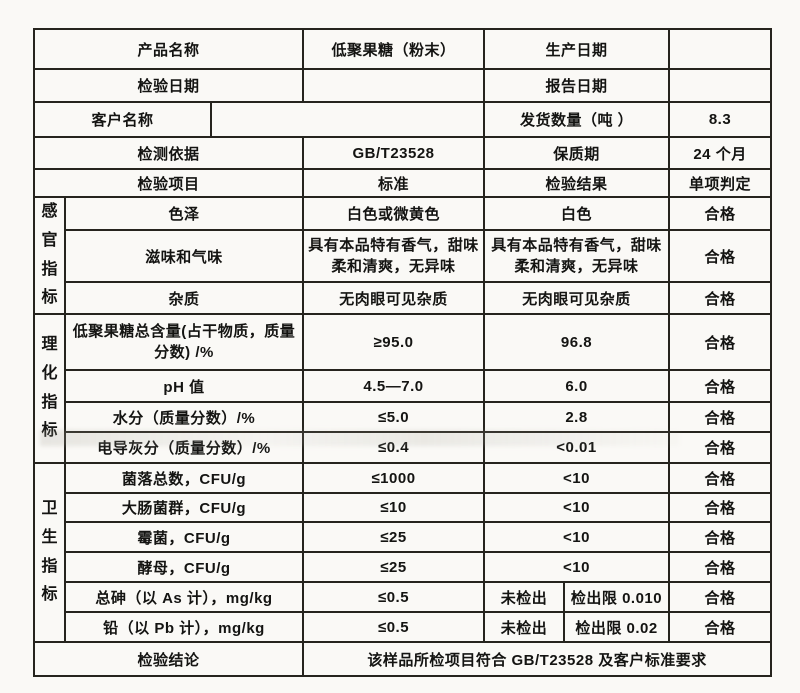 Image resolution: width=800 pixels, height=693 pixels. Describe the element at coordinates (184, 256) in the screenshot. I see `item-cell: 滋味和气味` at that location.